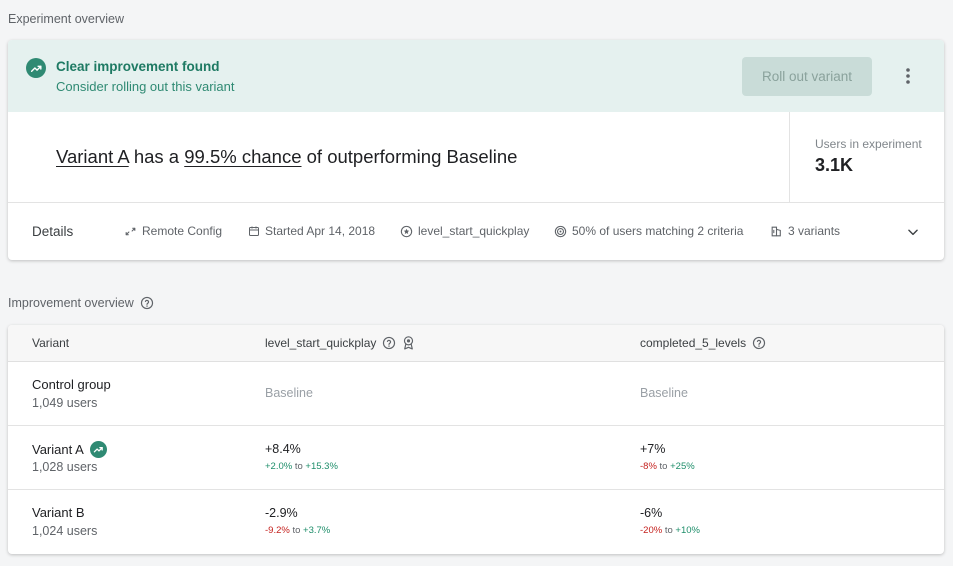 The width and height of the screenshot is (953, 566). Describe the element at coordinates (317, 530) in the screenshot. I see `interval-high: +3.7%` at that location.